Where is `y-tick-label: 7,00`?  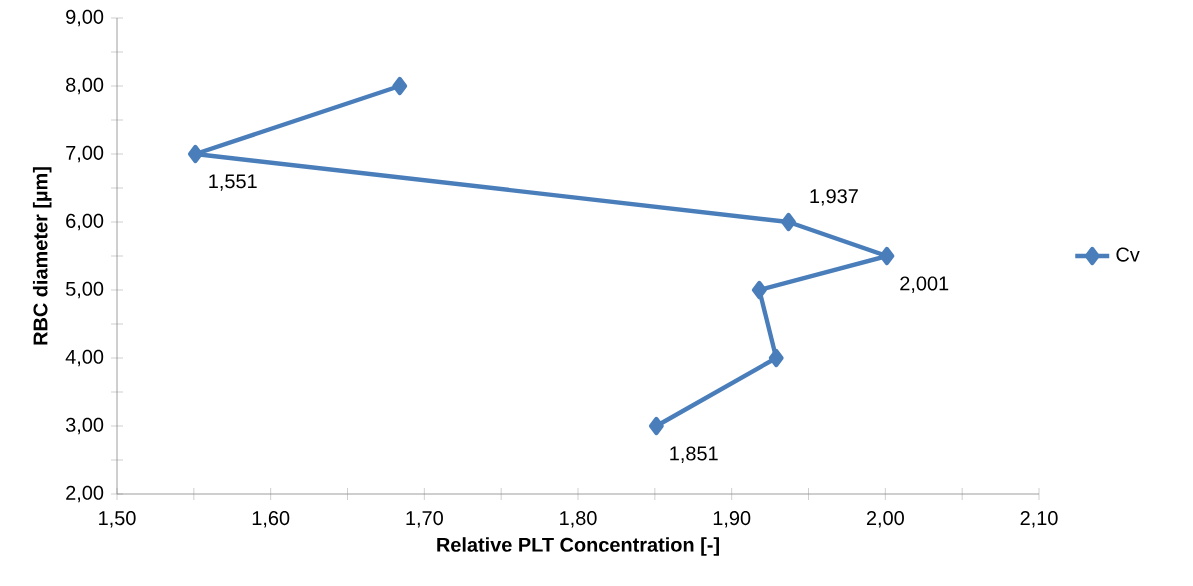 y-tick-label: 7,00 is located at coordinates (85, 154).